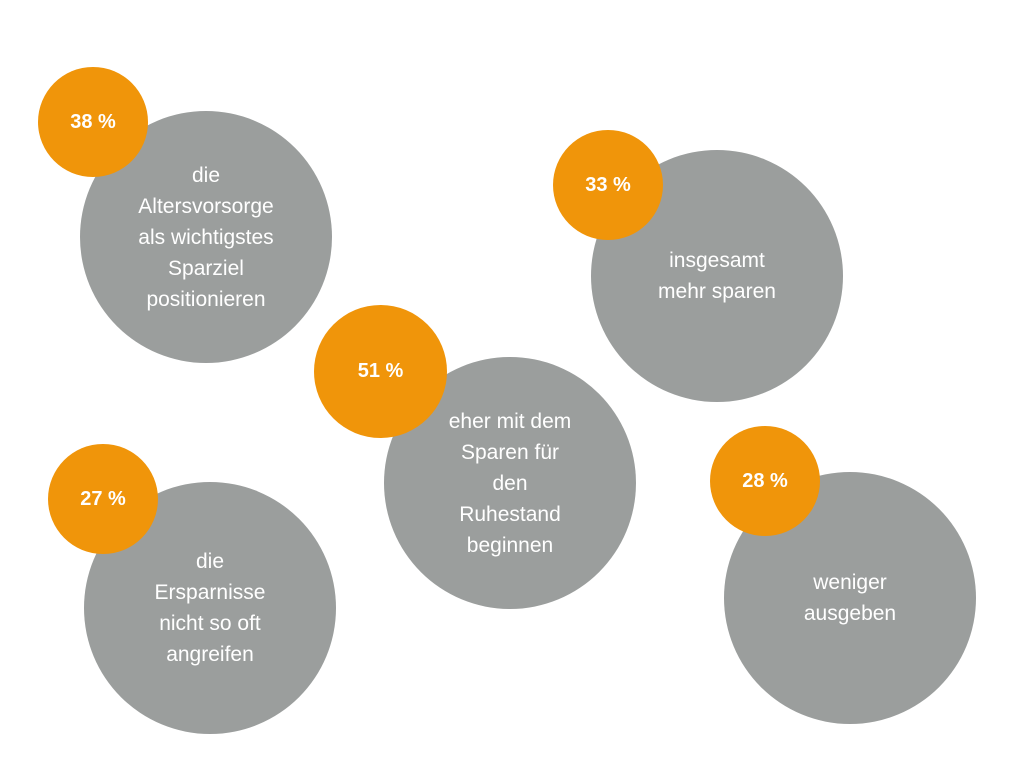 The height and width of the screenshot is (776, 1026). I want to click on bubble-label-weniger-ausgeben: weniger ausgeben, so click(850, 598).